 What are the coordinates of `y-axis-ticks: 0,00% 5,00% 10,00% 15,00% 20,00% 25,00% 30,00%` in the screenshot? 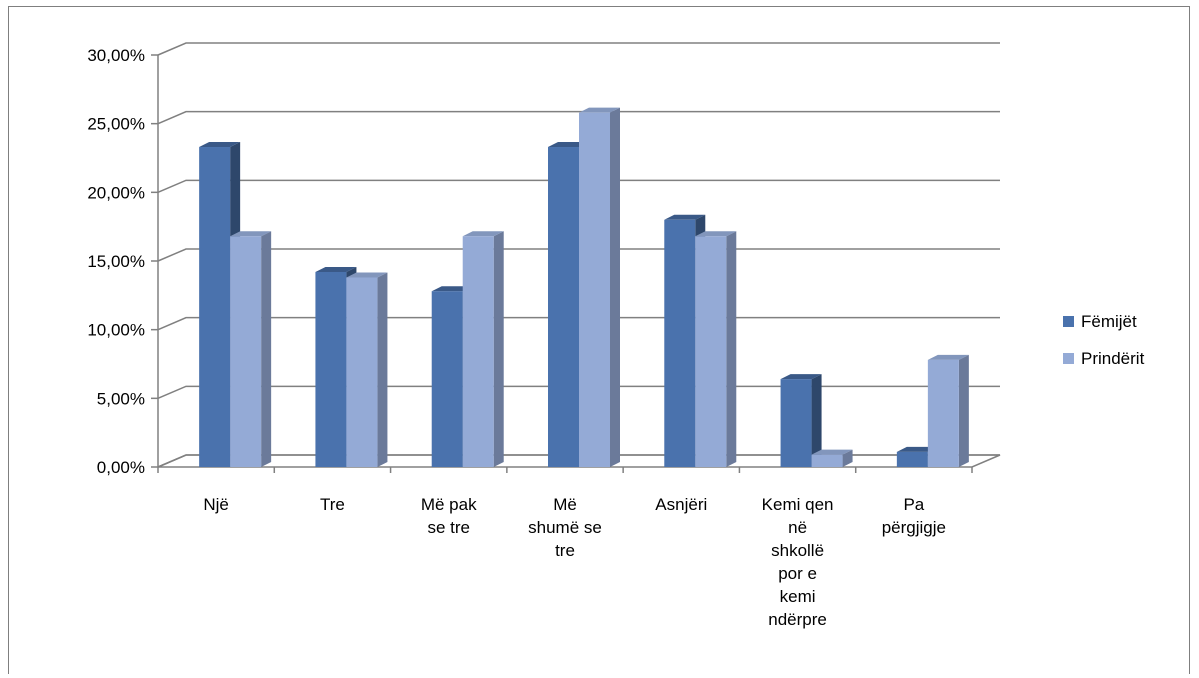 It's located at (122, 261).